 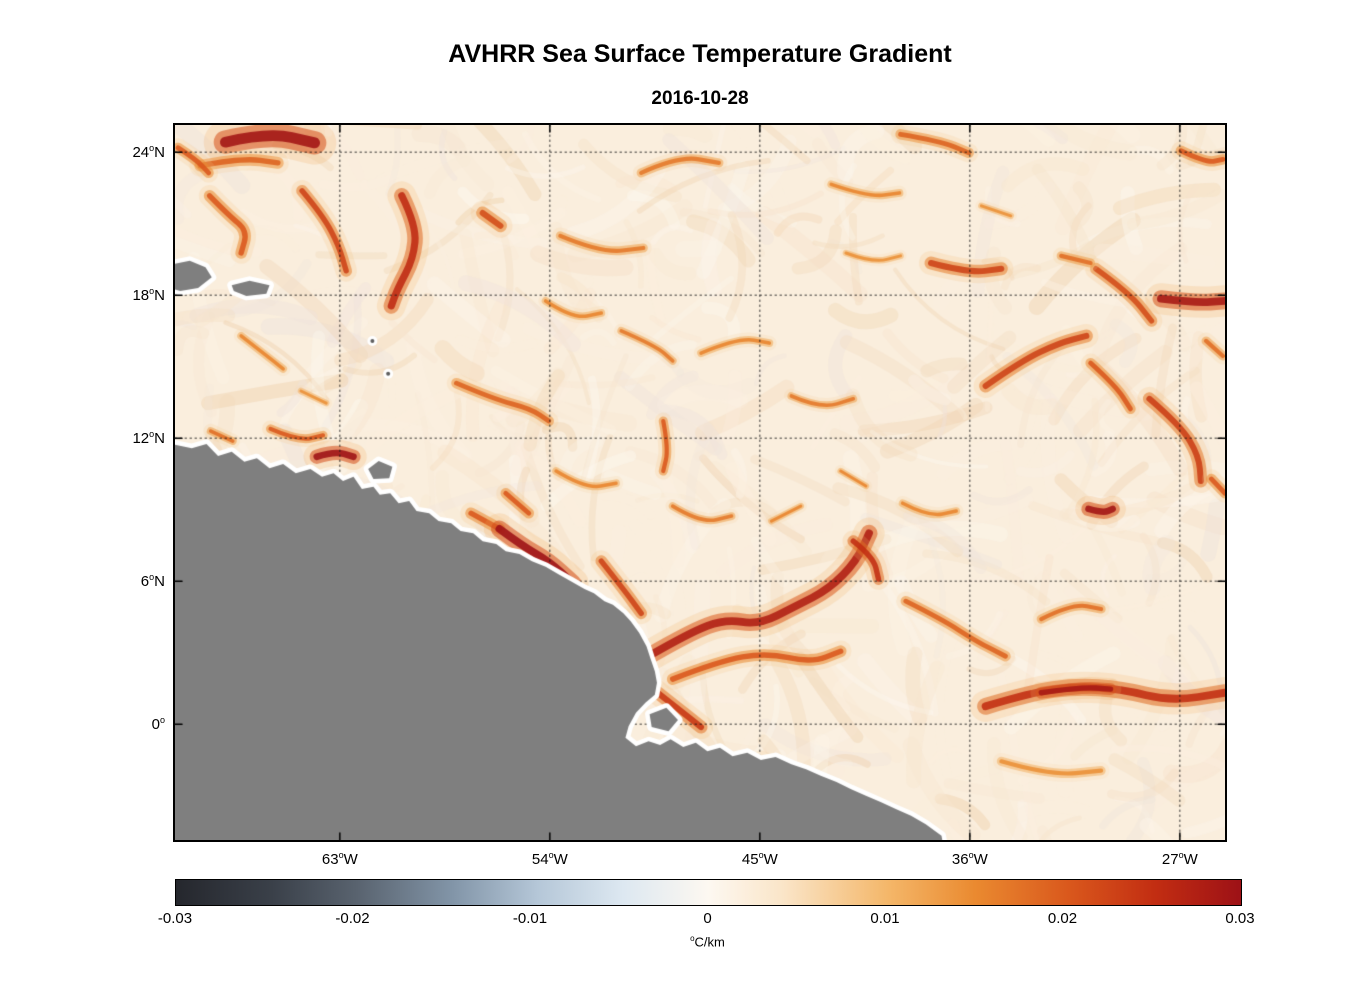 I want to click on colorbar, so click(x=708, y=892).